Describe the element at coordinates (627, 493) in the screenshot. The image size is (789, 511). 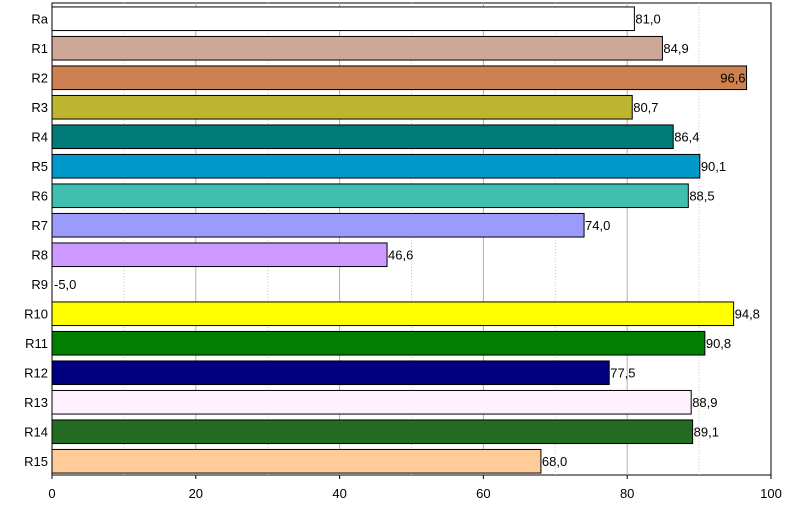
I see `x-tick-label: 80` at that location.